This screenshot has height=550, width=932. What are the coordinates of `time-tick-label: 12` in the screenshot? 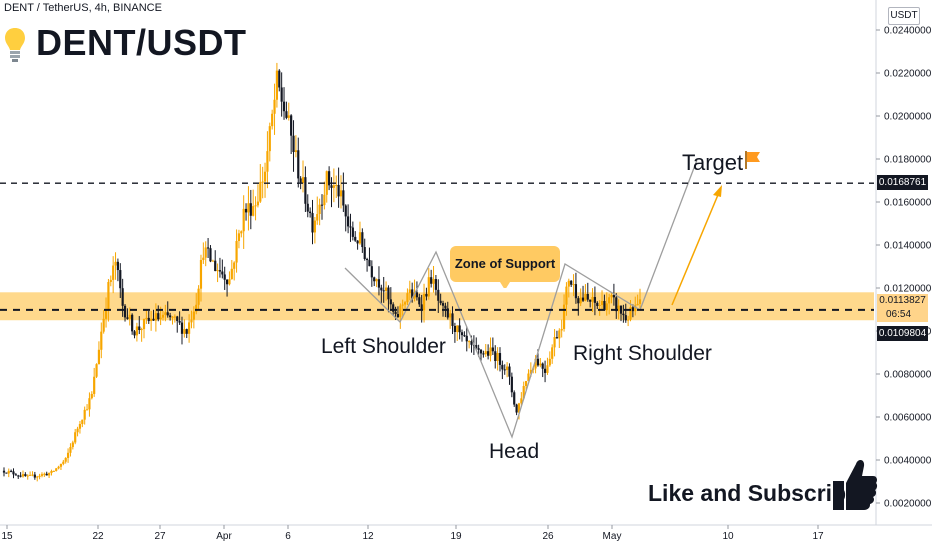 It's located at (368, 536).